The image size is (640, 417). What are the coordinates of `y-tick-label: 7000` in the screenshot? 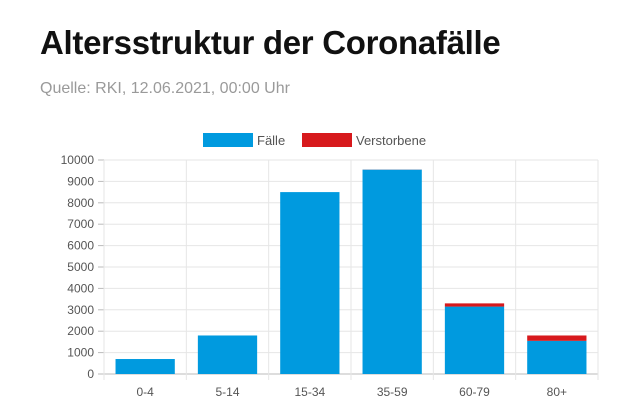 It's located at (80, 224).